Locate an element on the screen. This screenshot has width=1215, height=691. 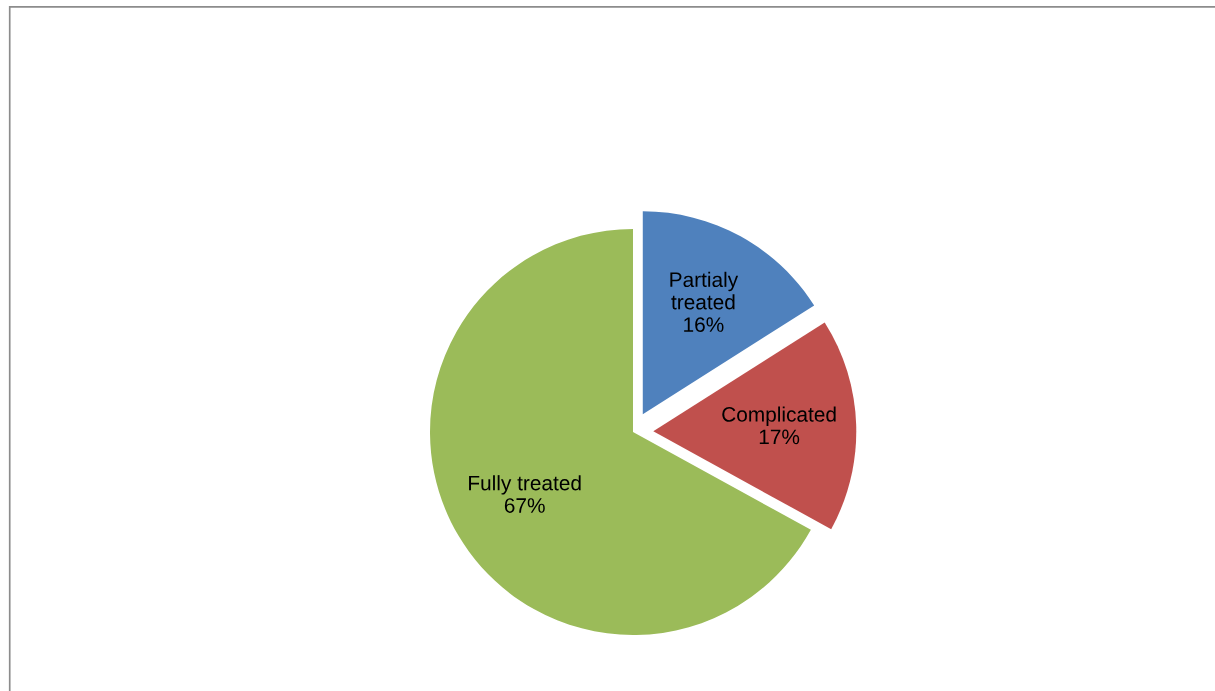
slice-label: Complicated is located at coordinates (779, 416).